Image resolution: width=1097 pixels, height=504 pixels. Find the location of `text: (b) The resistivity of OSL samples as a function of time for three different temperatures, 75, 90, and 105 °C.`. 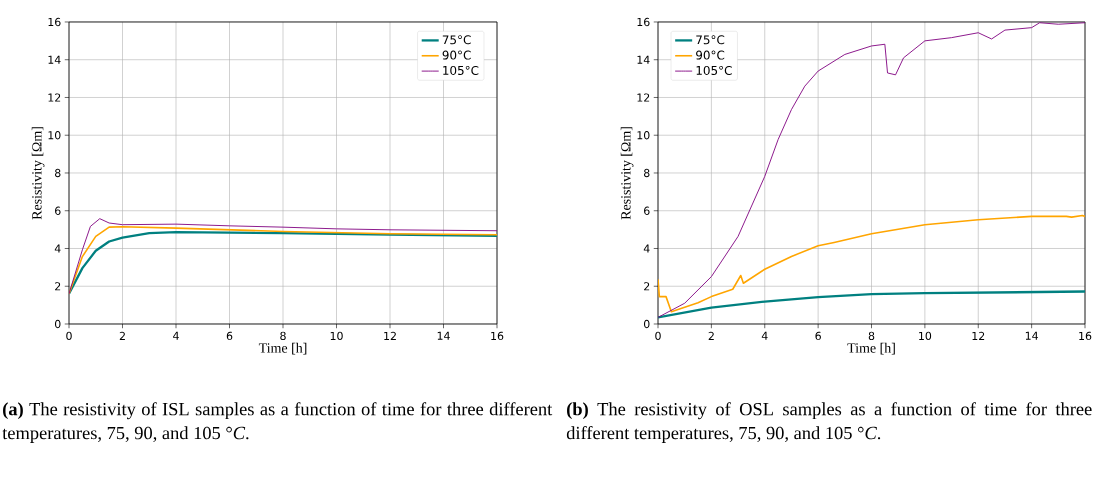

text: (b) The resistivity of OSL samples as a function of time for three different temperatures, 75, 90, and 105 °C. is located at coordinates (829, 422).